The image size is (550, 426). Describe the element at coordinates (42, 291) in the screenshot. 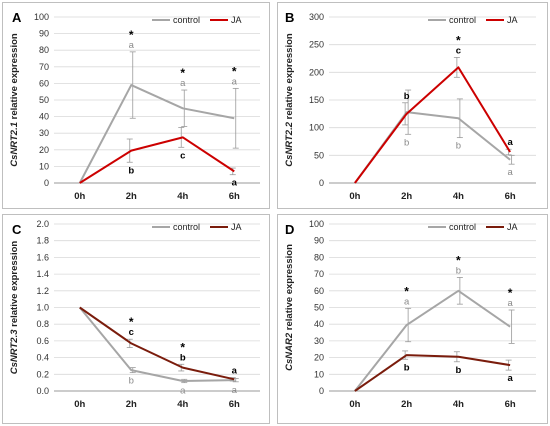

I see `y-tick-label: 1.2` at that location.